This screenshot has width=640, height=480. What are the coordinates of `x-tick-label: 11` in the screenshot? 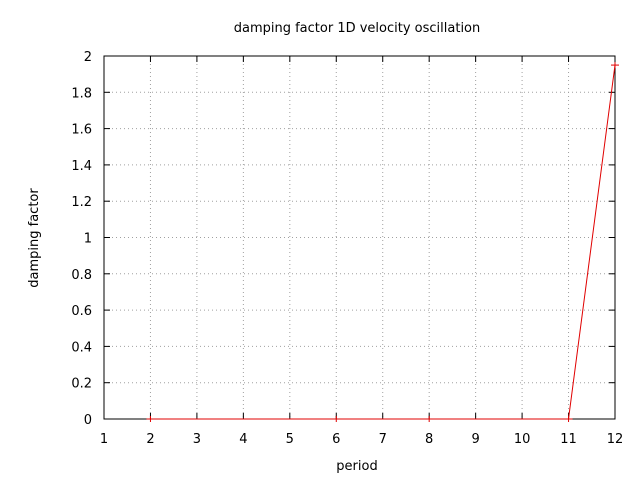 It's located at (568, 439).